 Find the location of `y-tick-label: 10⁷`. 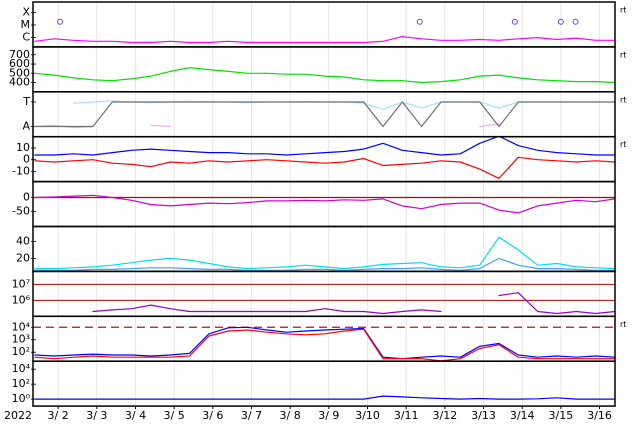

y-tick-label: 10⁷ is located at coordinates (21, 283).